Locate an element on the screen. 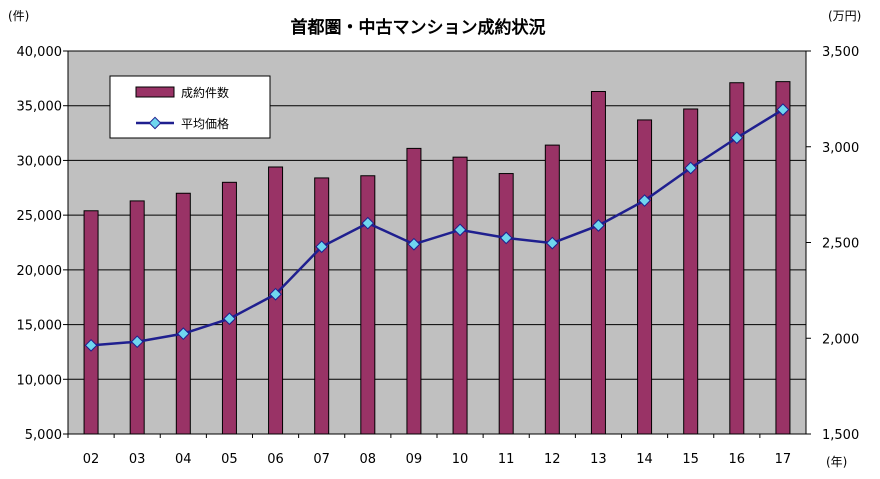  legend-line-marker is located at coordinates (155, 123).